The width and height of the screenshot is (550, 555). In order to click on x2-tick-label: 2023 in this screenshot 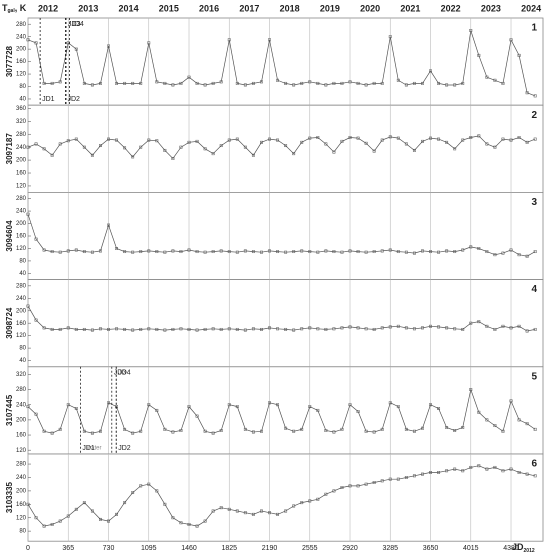, I will do `click(491, 8)`.